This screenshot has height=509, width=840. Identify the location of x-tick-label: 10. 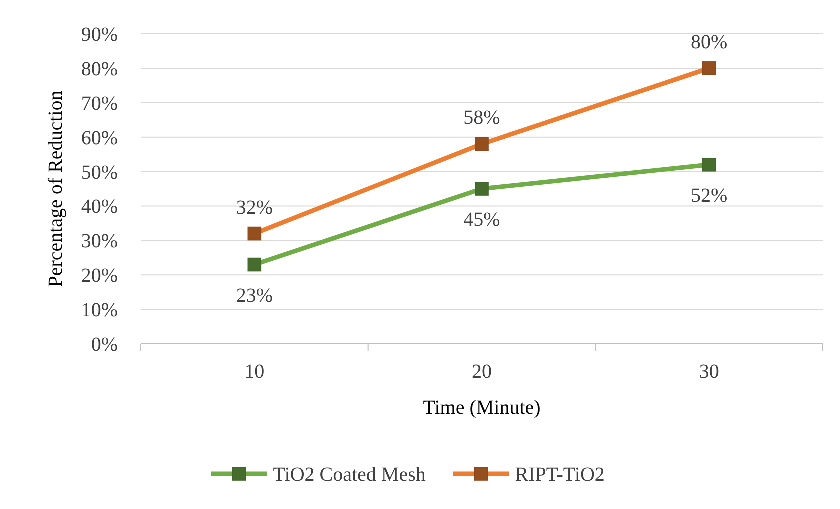
(254, 372).